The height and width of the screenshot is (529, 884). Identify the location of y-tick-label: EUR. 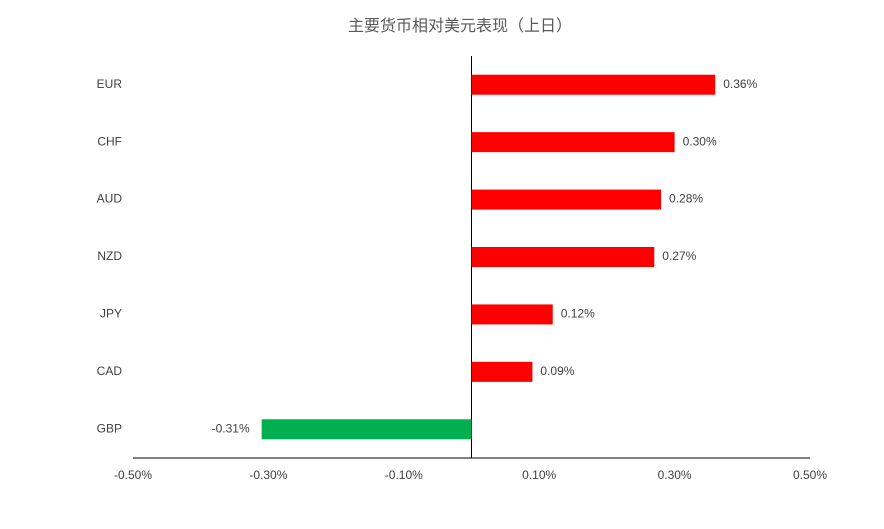
(110, 84).